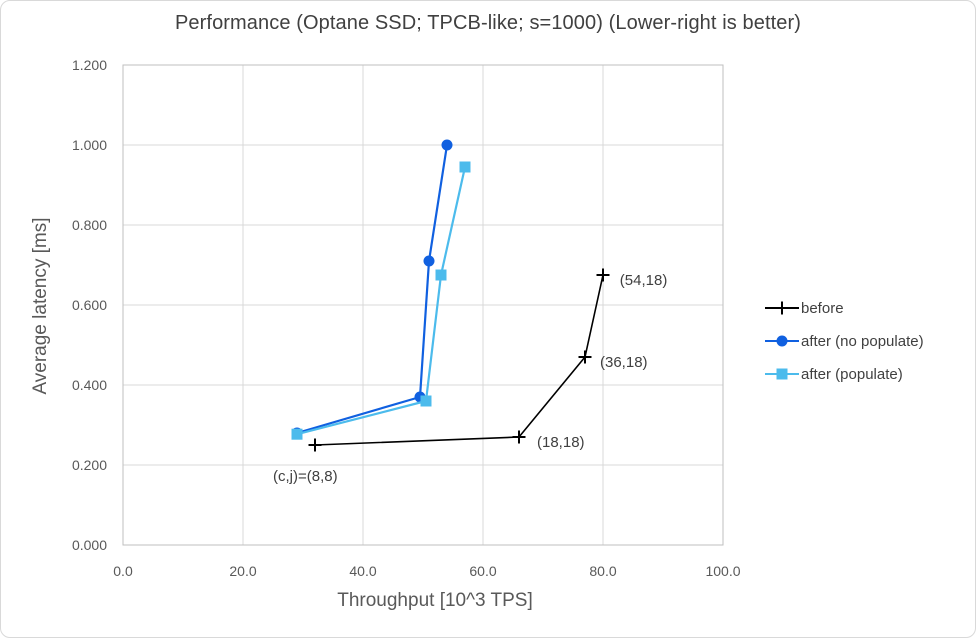 This screenshot has width=976, height=638. What do you see at coordinates (89, 465) in the screenshot?
I see `y-tick-label: 0.200` at bounding box center [89, 465].